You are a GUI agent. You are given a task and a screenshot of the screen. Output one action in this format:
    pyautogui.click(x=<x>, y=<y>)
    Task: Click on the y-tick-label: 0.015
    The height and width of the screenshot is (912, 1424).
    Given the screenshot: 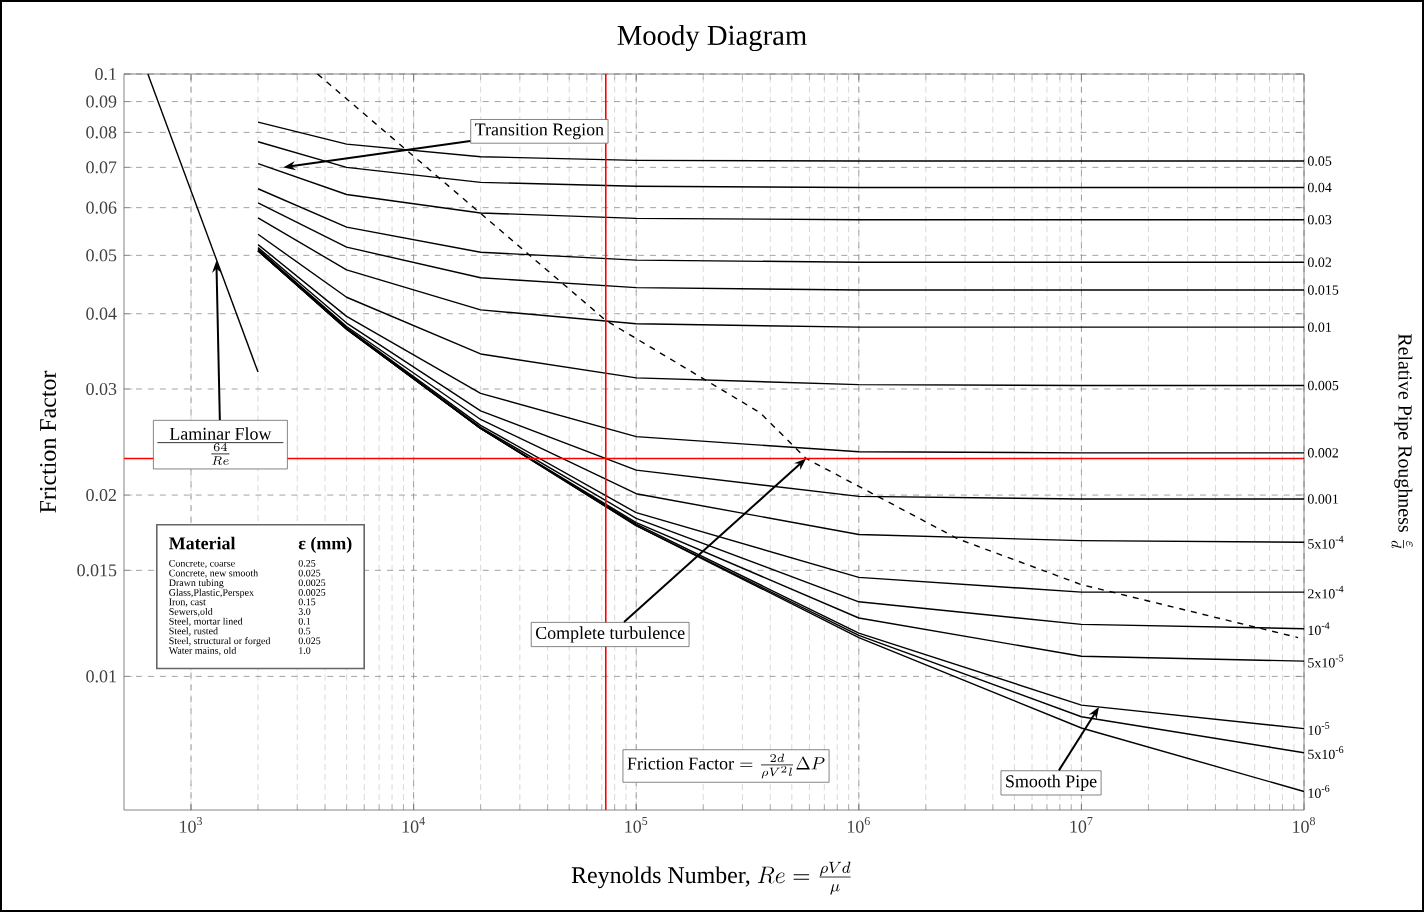 What is the action you would take?
    pyautogui.click(x=97, y=570)
    